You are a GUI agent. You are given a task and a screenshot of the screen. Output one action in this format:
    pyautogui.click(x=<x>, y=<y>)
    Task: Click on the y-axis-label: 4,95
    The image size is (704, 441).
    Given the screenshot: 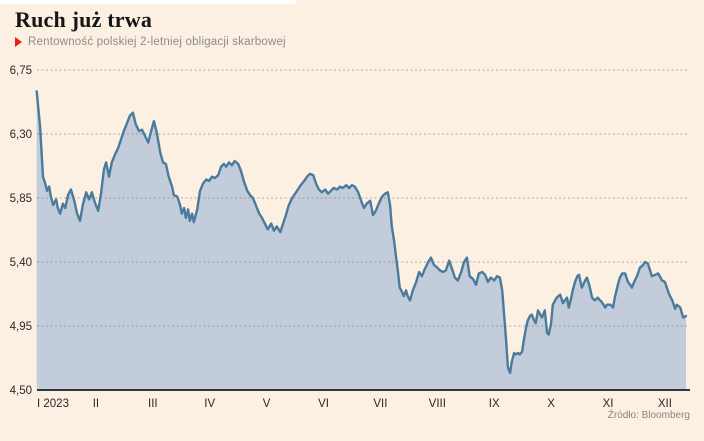 What is the action you would take?
    pyautogui.click(x=21, y=327)
    